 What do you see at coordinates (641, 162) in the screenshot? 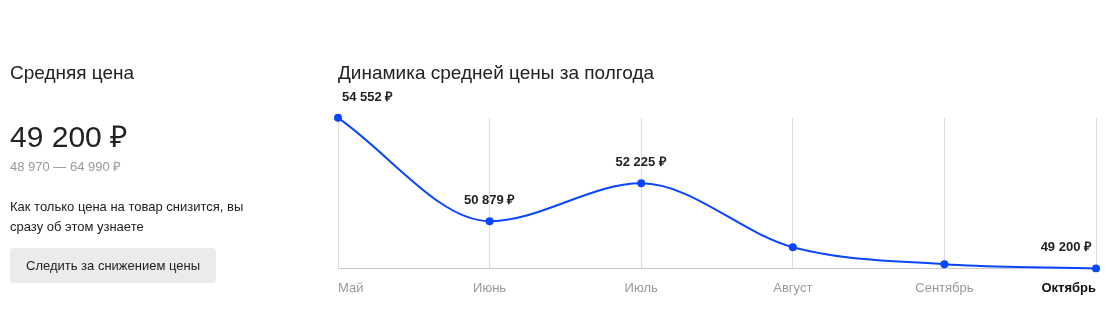
I see `data-label: 52 225 ₽` at bounding box center [641, 162].